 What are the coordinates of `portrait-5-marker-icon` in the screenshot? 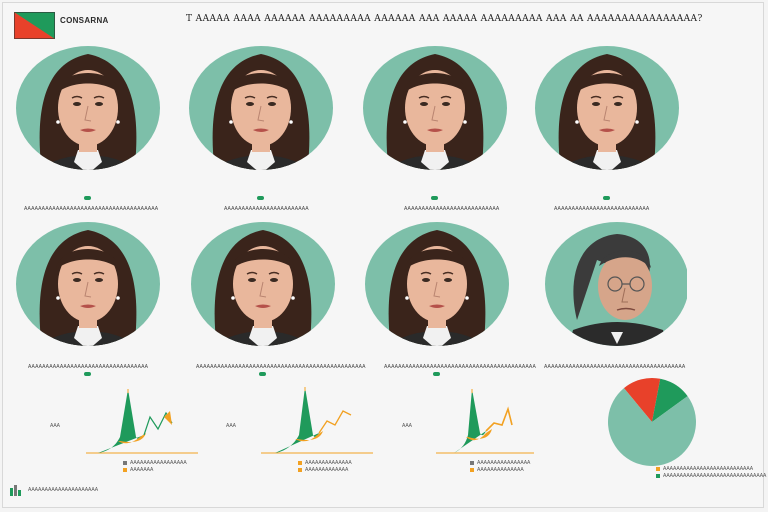 It's located at (87, 374).